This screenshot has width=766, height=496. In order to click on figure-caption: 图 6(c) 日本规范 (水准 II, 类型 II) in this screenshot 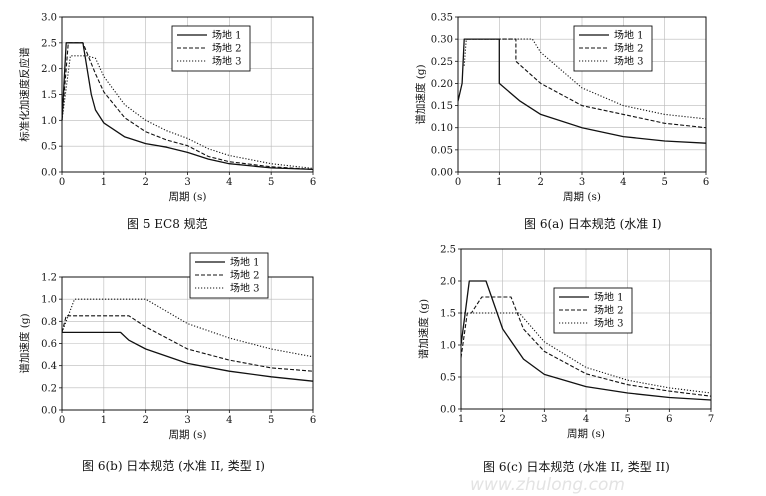, I will do `click(576, 466)`.